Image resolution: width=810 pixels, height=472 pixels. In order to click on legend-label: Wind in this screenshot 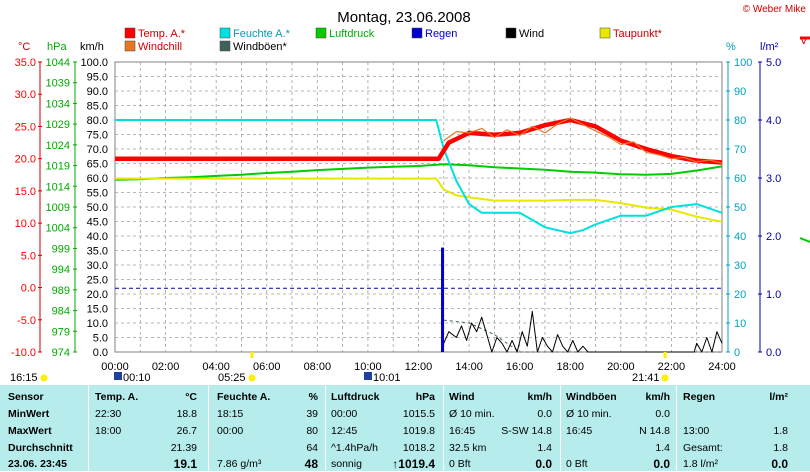, I will do `click(531, 34)`.